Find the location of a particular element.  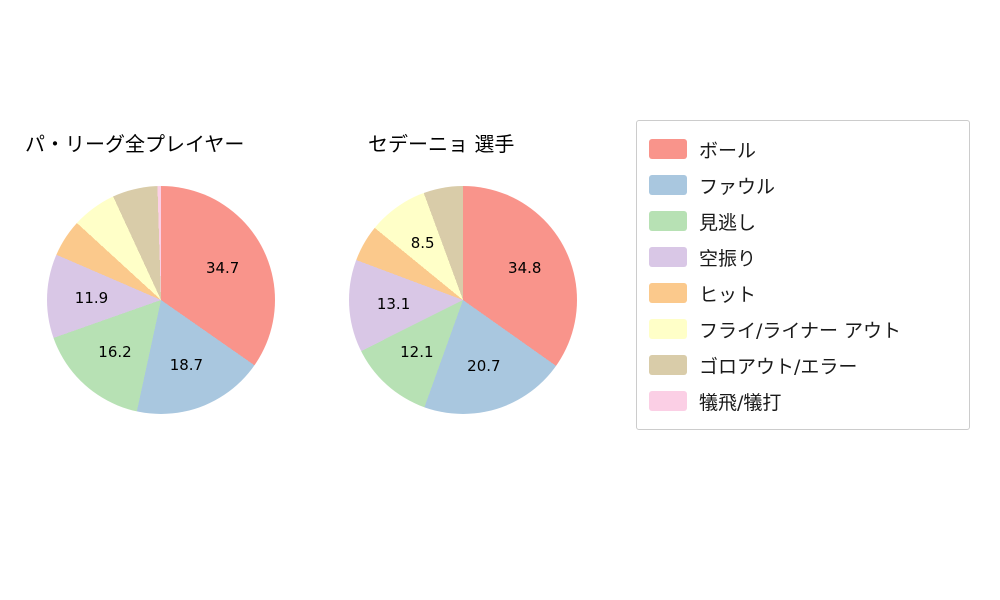

legend-label: ヒット is located at coordinates (728, 294).